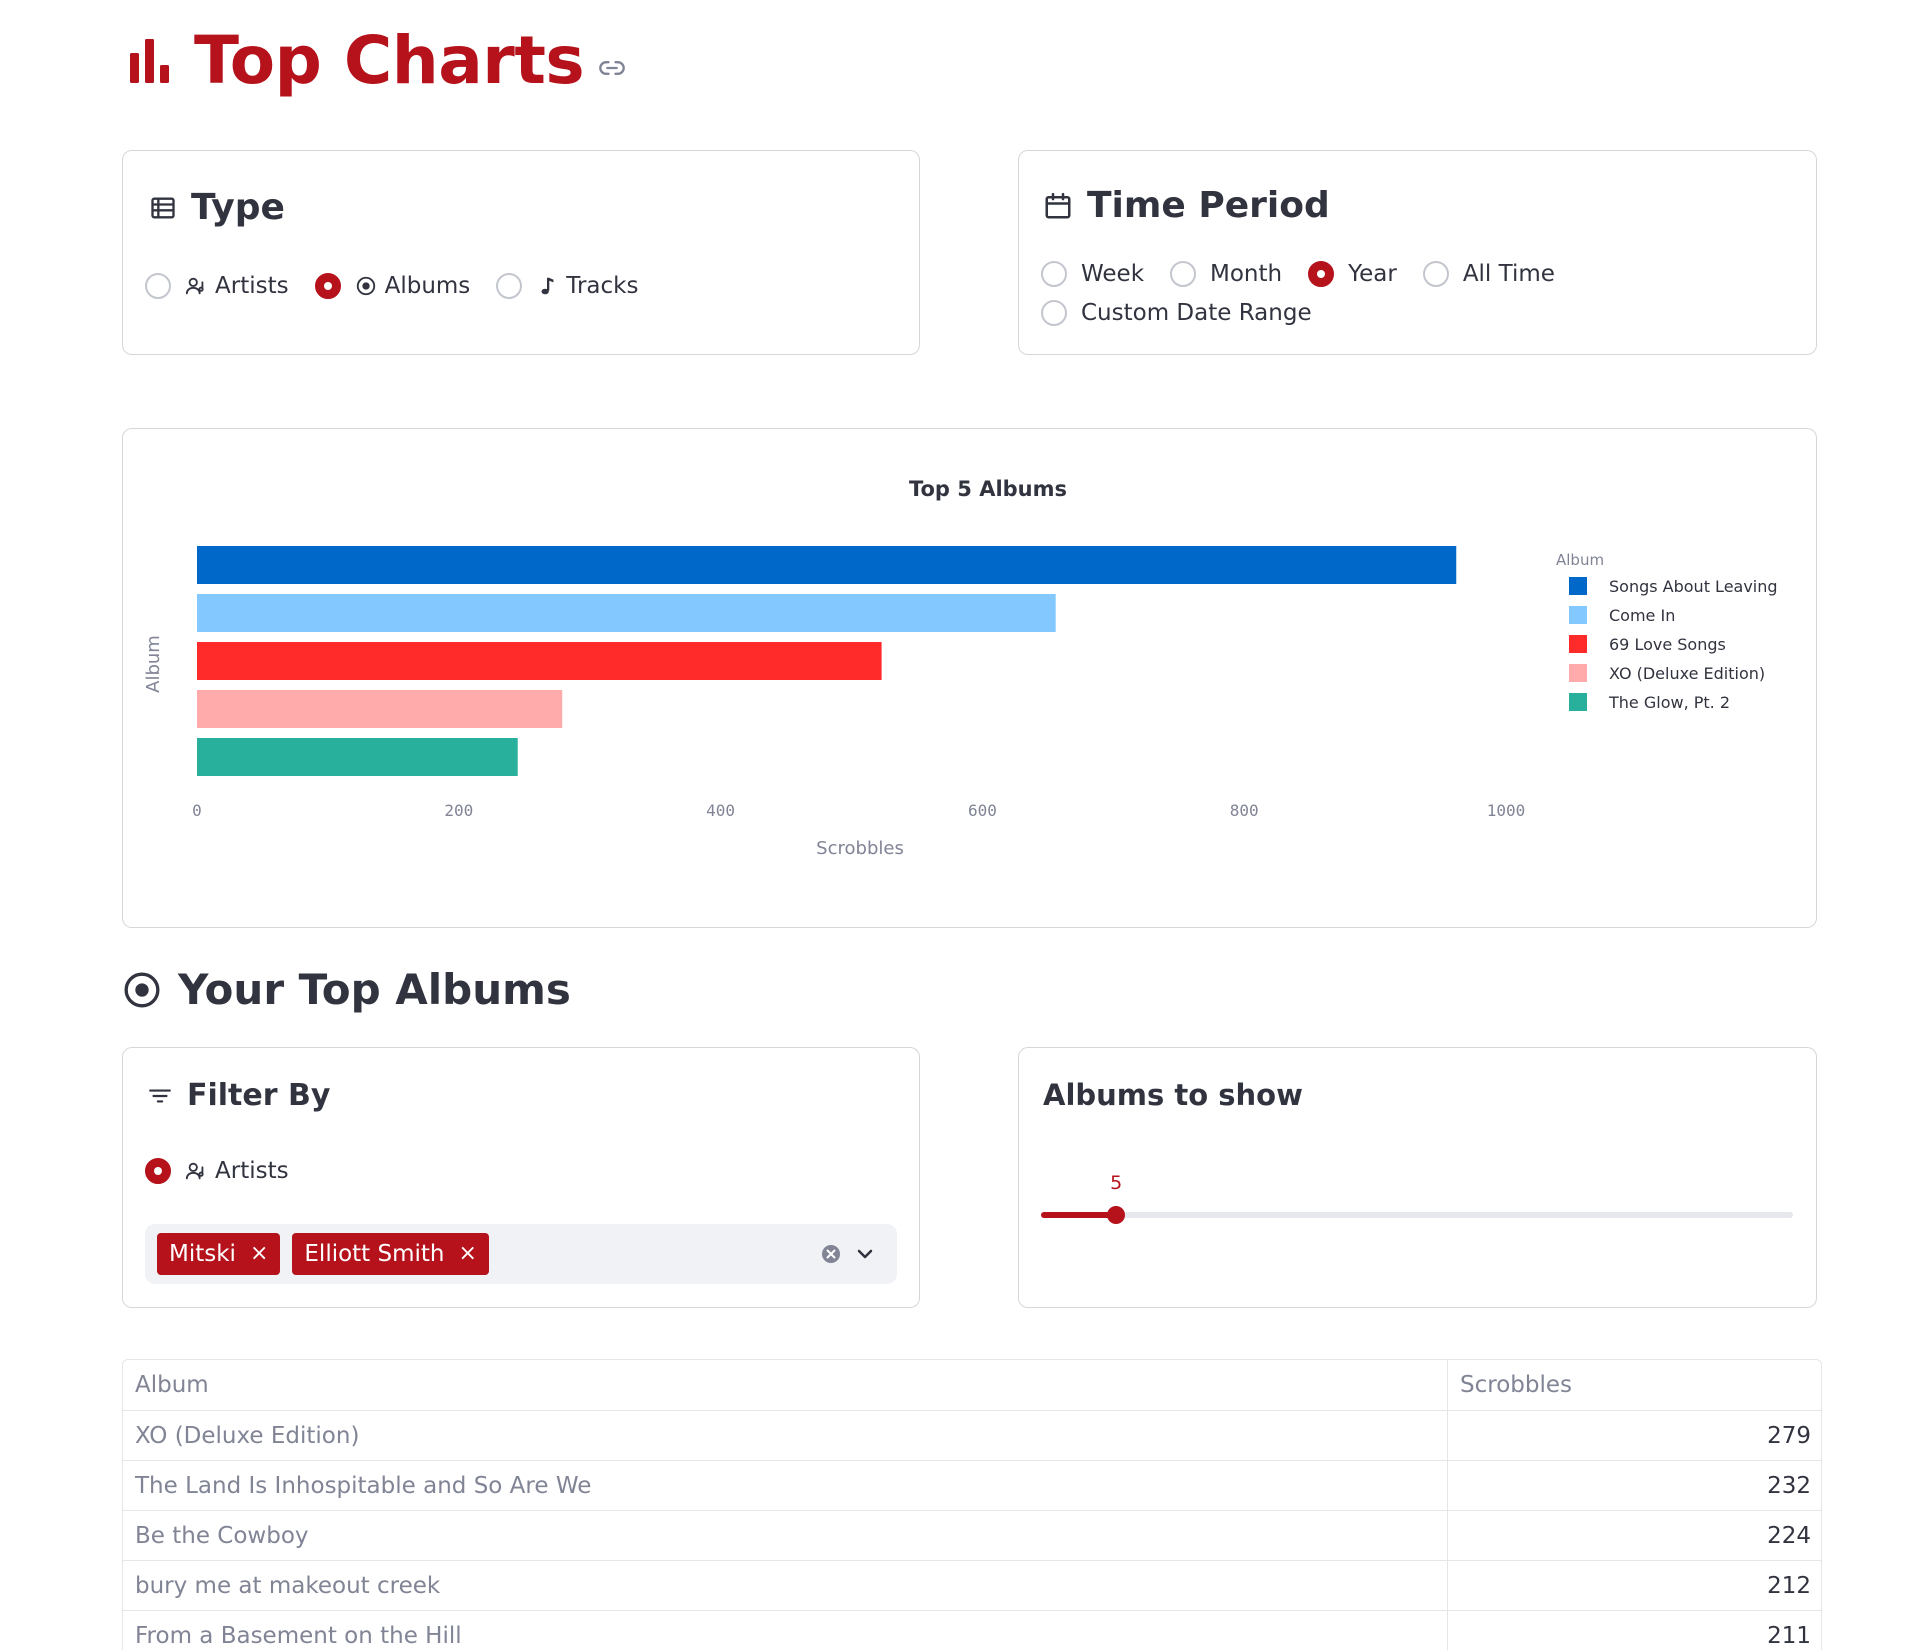 The image size is (1918, 1650). What do you see at coordinates (626, 613) in the screenshot?
I see `bar-come-in` at bounding box center [626, 613].